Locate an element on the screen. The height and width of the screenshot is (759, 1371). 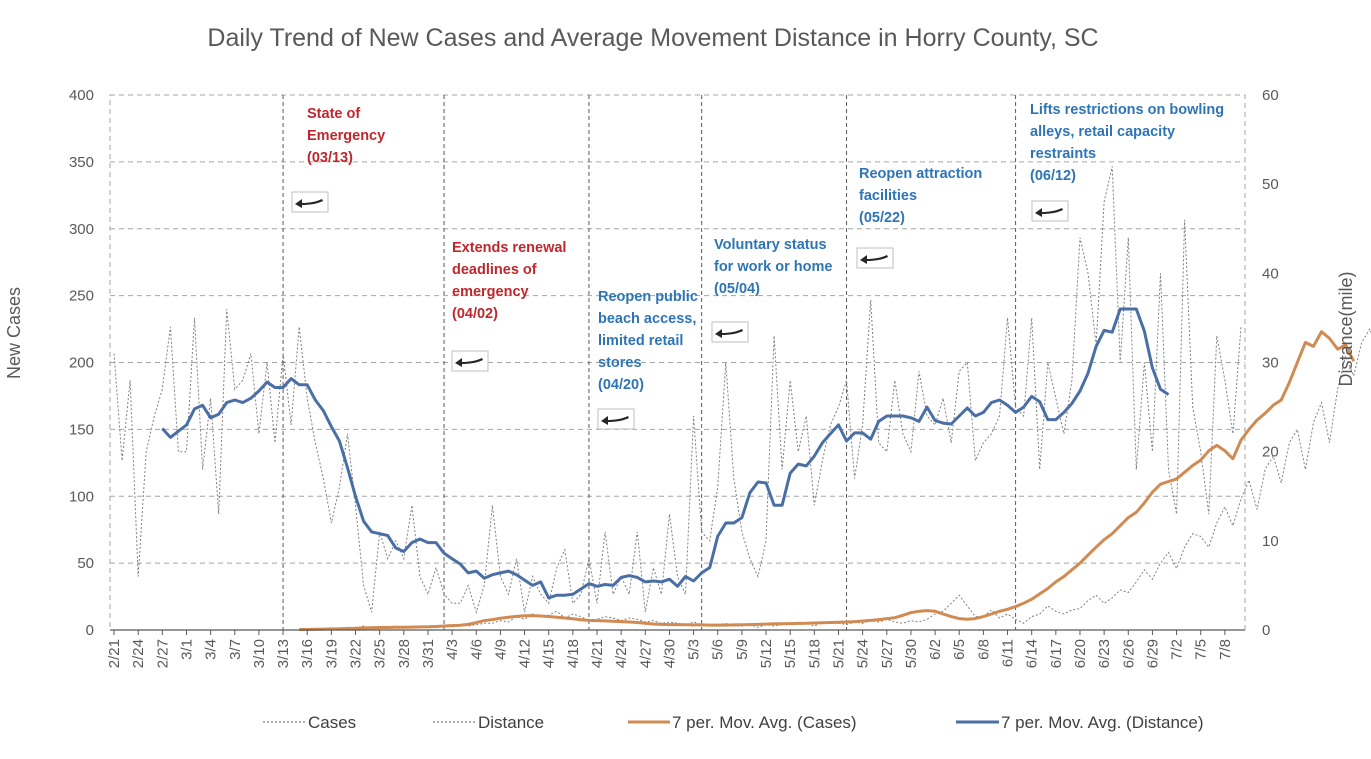
y2-tick-label: 20 is located at coordinates (1270, 452).